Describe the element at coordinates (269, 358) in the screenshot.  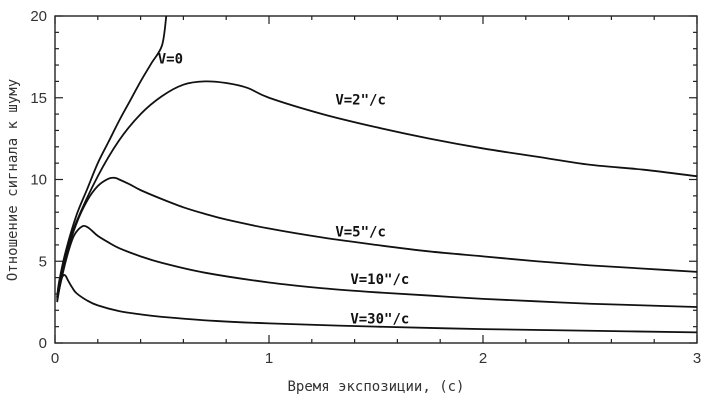
I see `x-tick-label: 1` at that location.